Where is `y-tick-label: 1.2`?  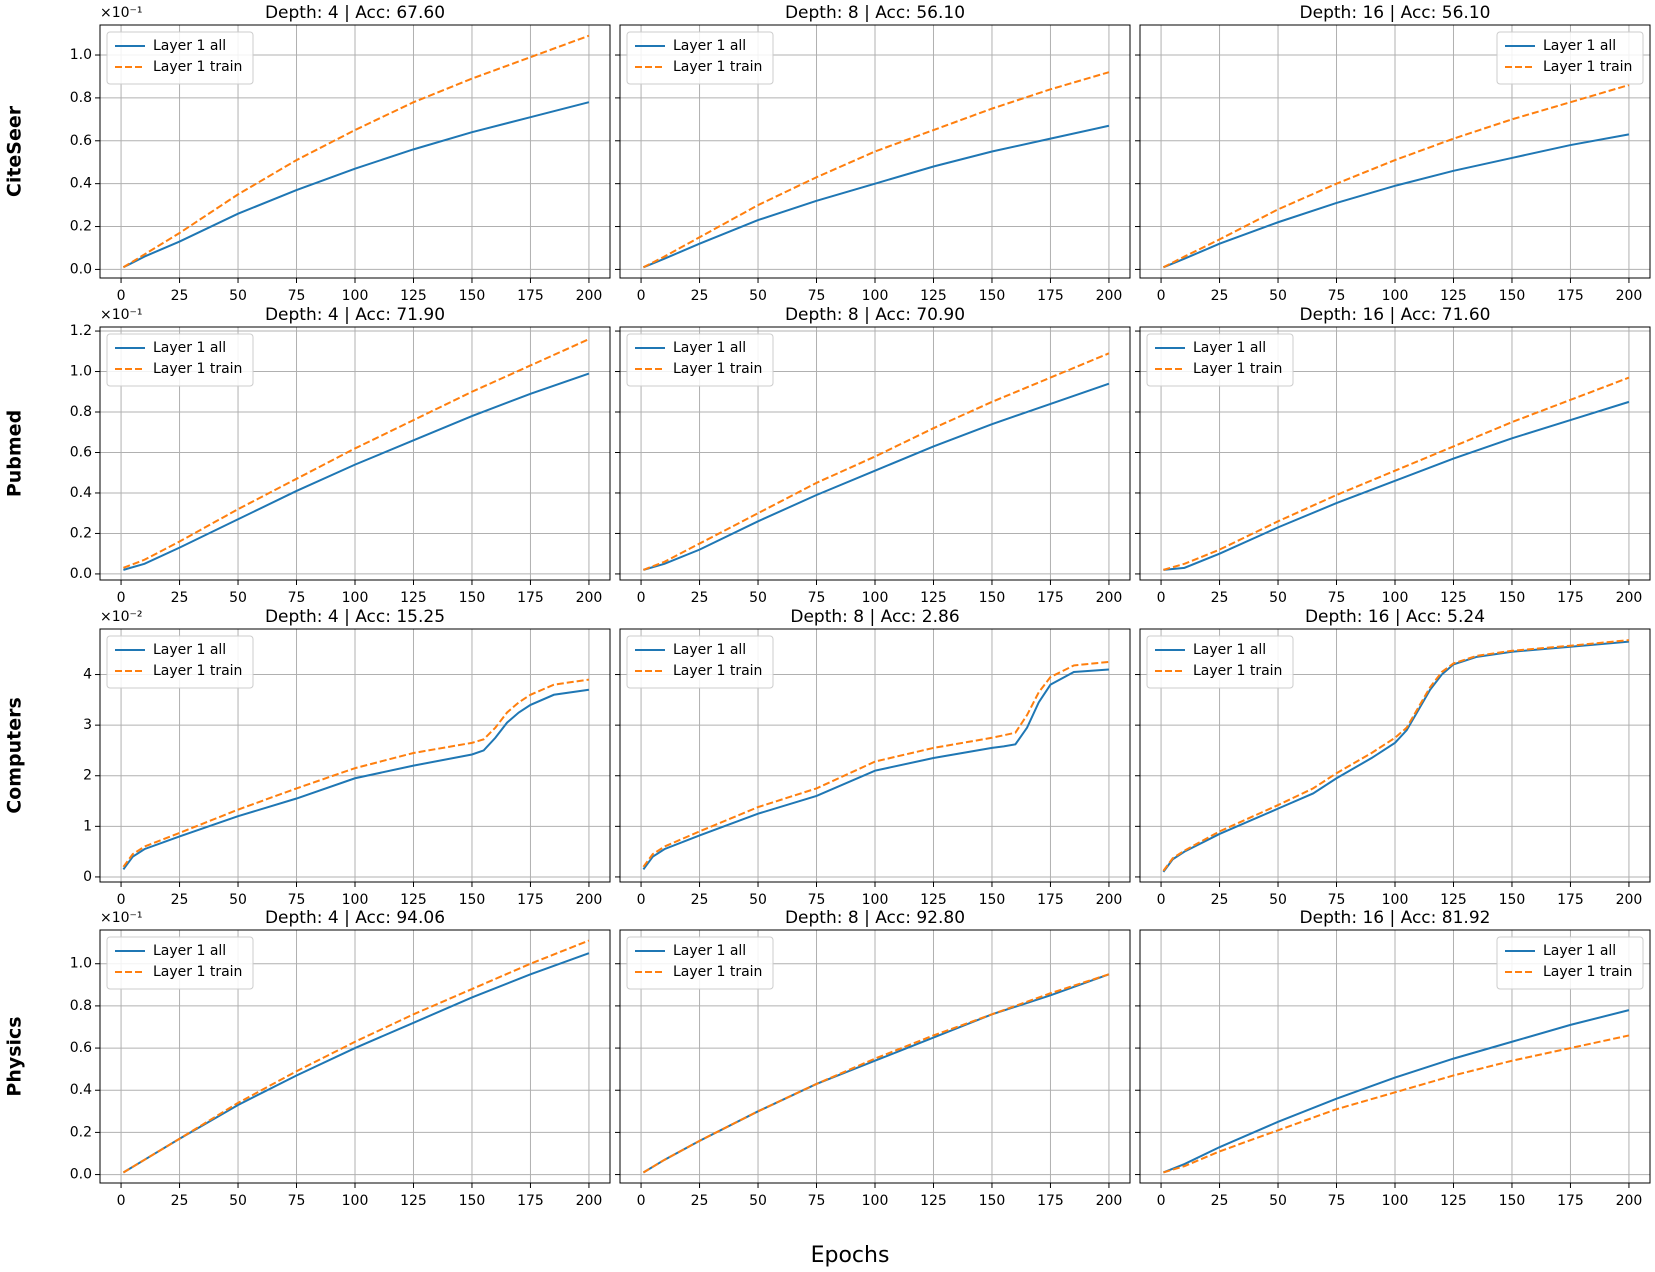 y-tick-label: 1.2 is located at coordinates (81, 331).